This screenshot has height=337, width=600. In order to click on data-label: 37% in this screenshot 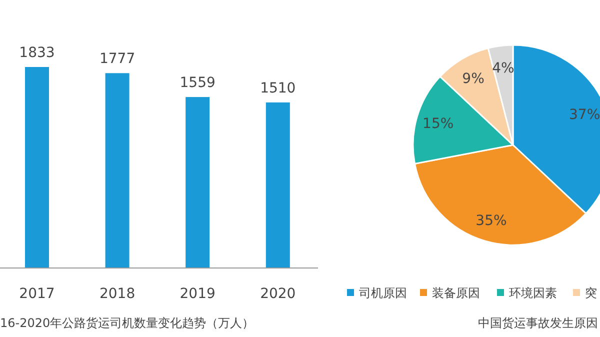, I will do `click(584, 115)`.